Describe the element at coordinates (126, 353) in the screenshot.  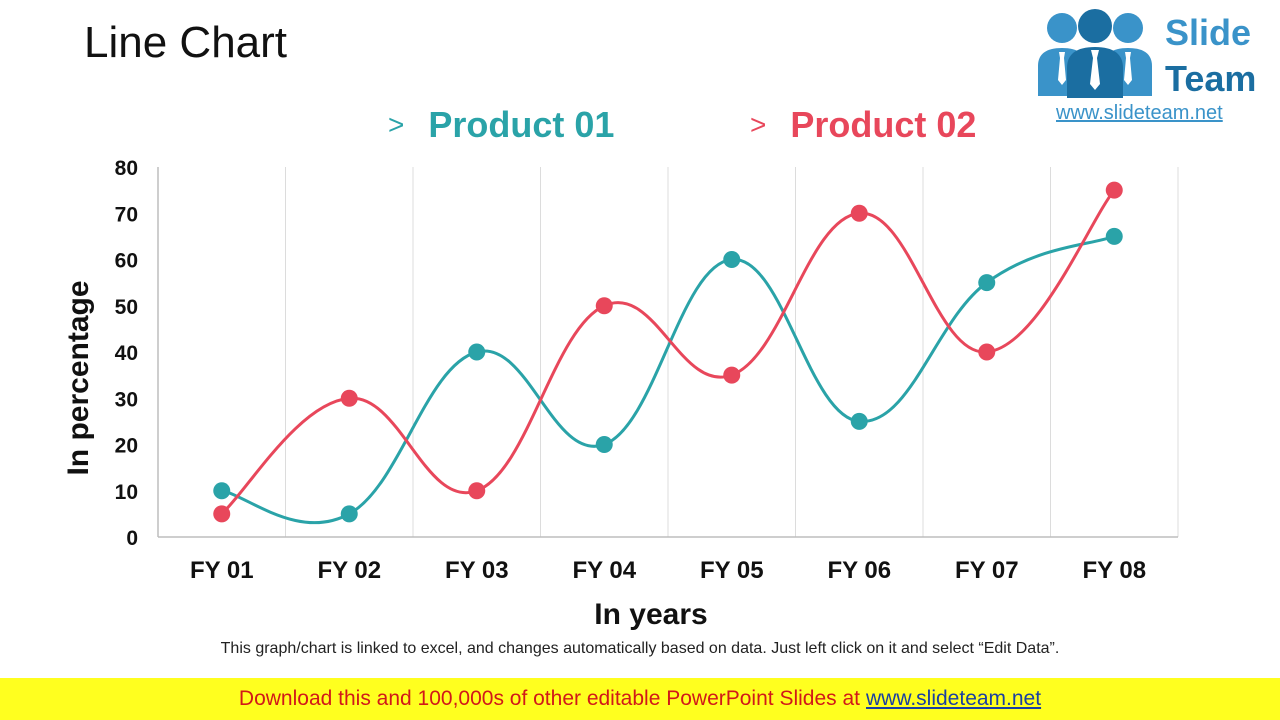
I see `y-tick-label: 40` at that location.